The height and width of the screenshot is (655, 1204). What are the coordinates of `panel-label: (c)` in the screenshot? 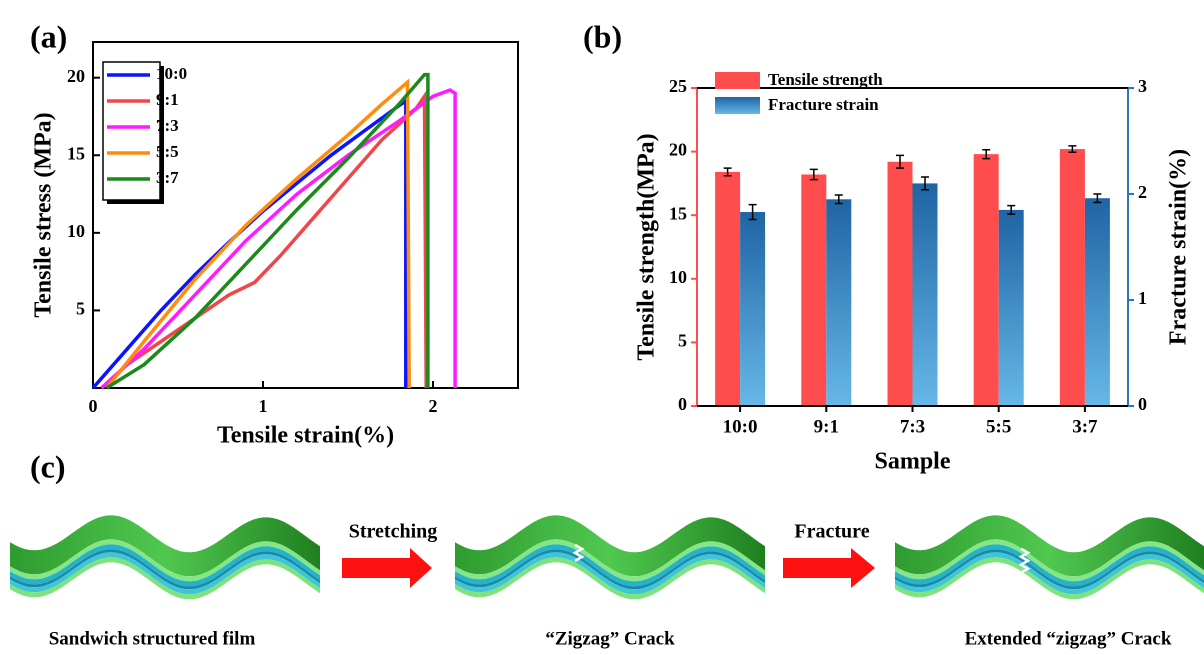 It's located at (48, 466).